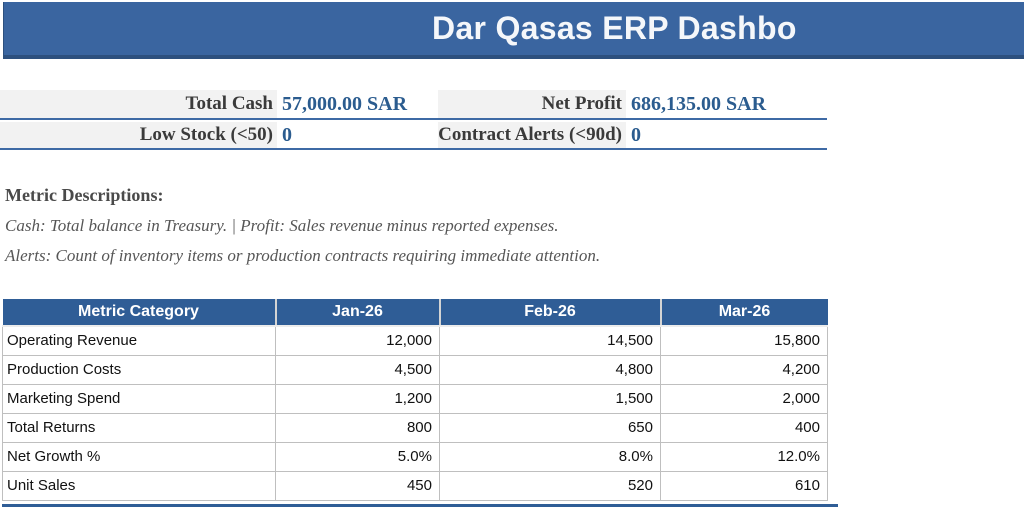 Image resolution: width=1024 pixels, height=507 pixels. I want to click on metric-category-cell: Total Returns, so click(139, 427).